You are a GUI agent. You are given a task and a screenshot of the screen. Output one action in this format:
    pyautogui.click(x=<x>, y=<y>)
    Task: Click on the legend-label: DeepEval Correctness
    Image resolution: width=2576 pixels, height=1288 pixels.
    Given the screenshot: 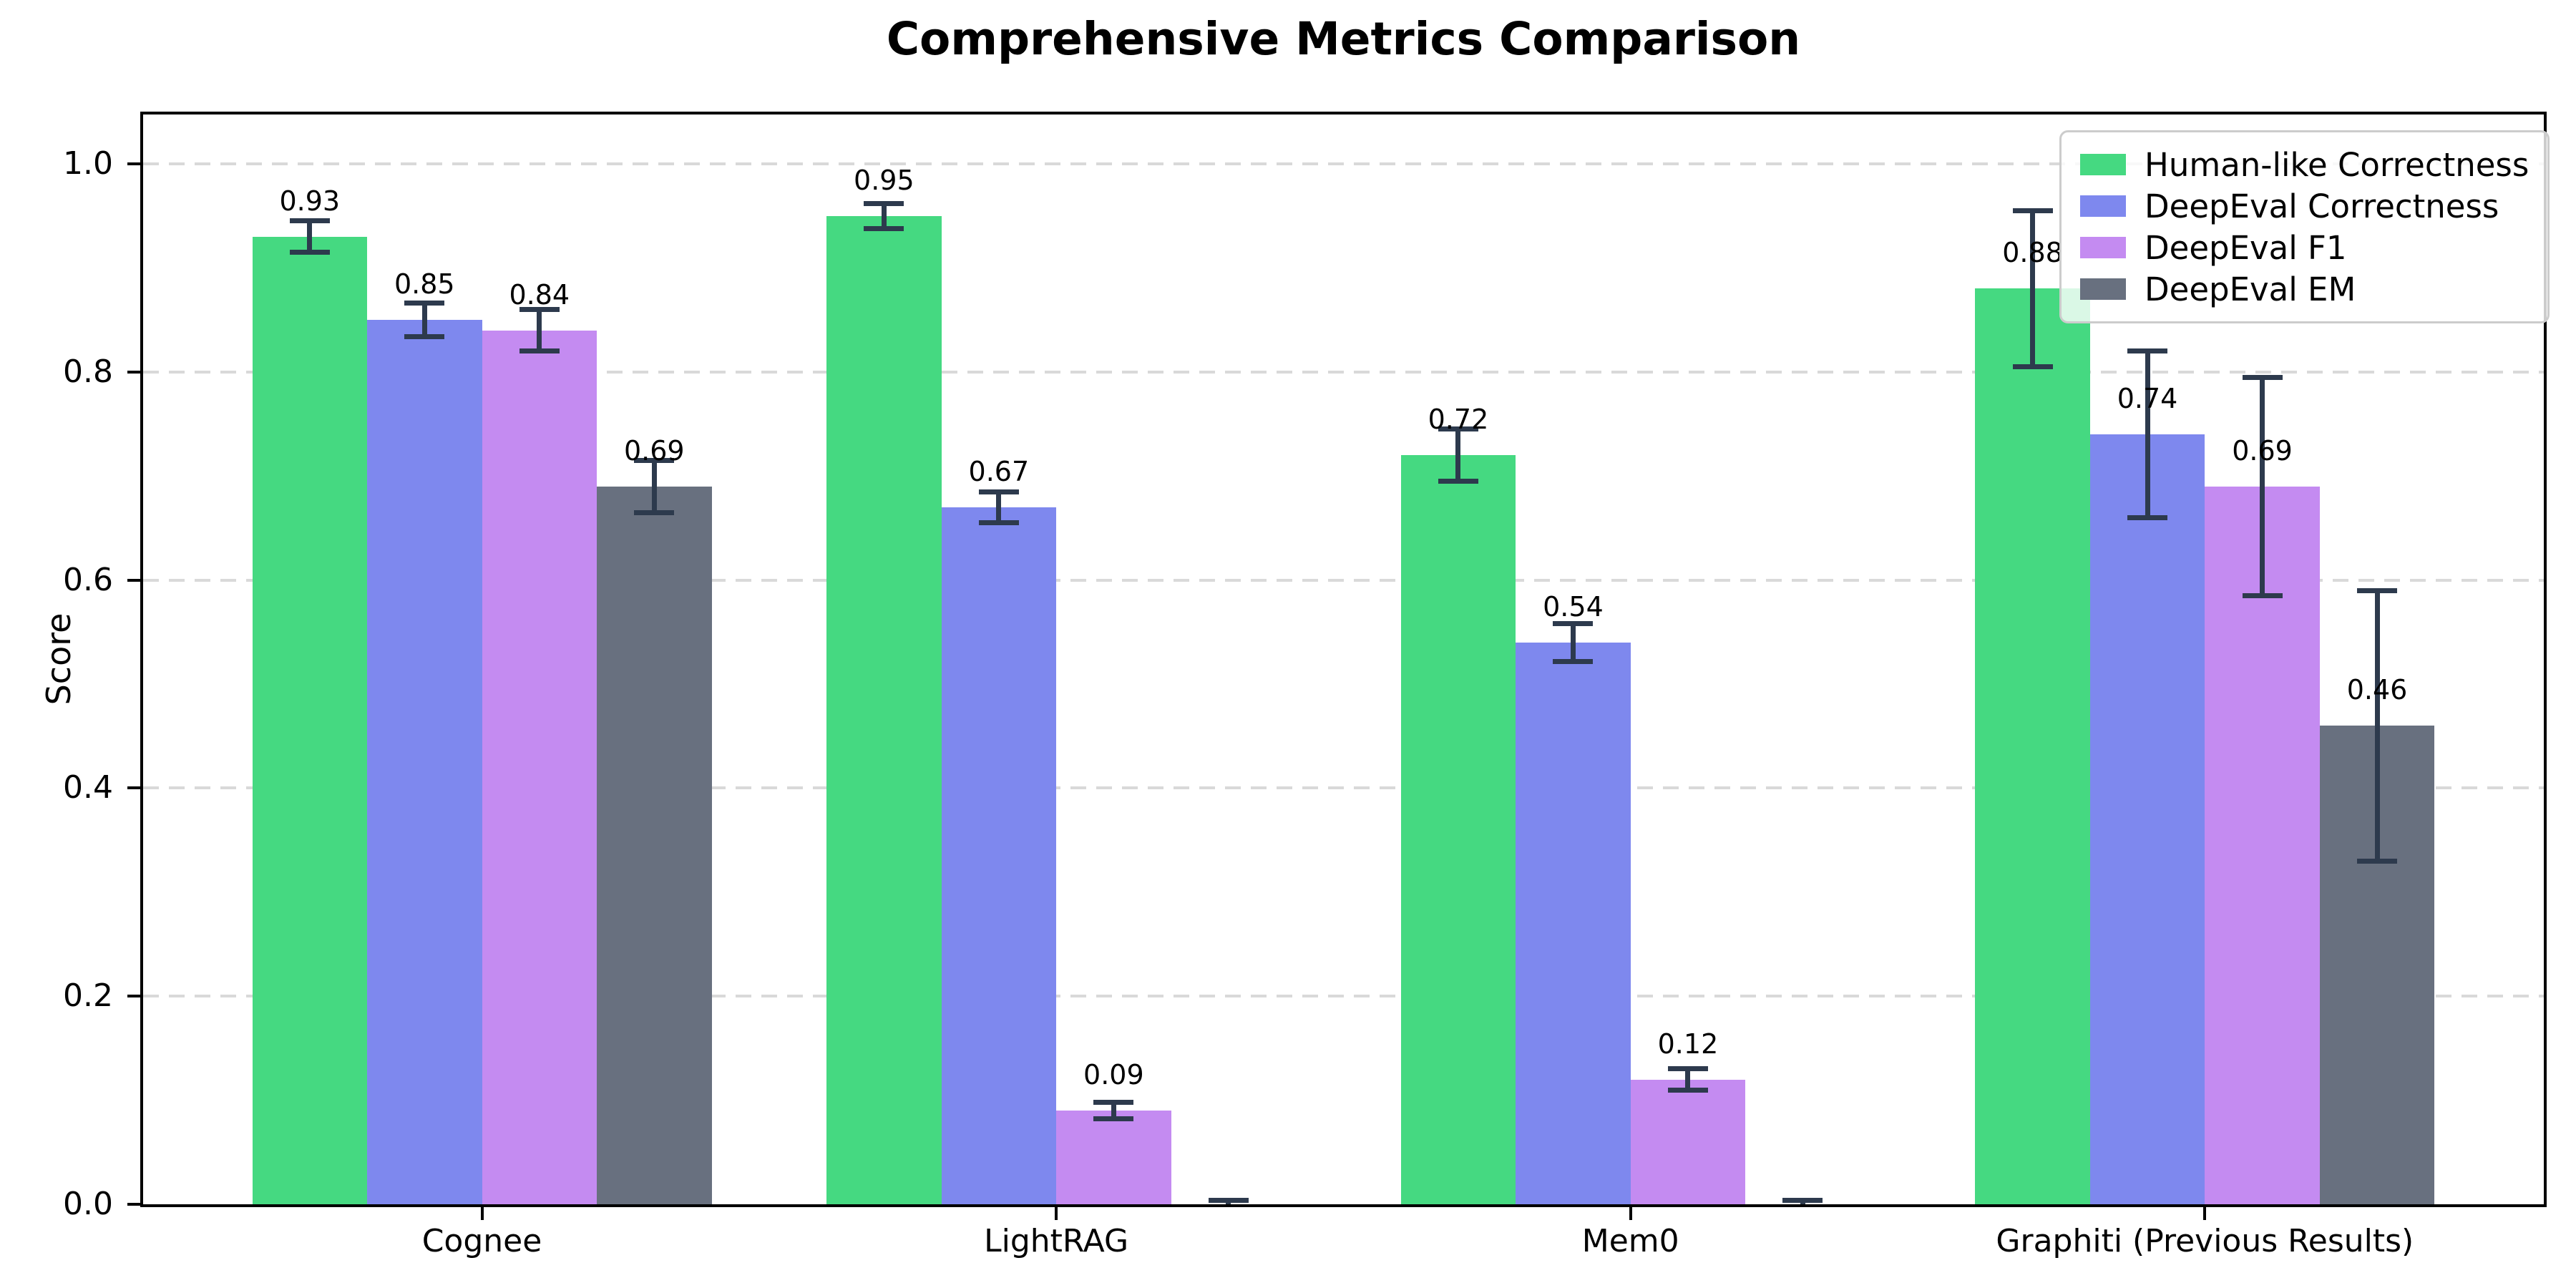 What is the action you would take?
    pyautogui.click(x=2322, y=206)
    